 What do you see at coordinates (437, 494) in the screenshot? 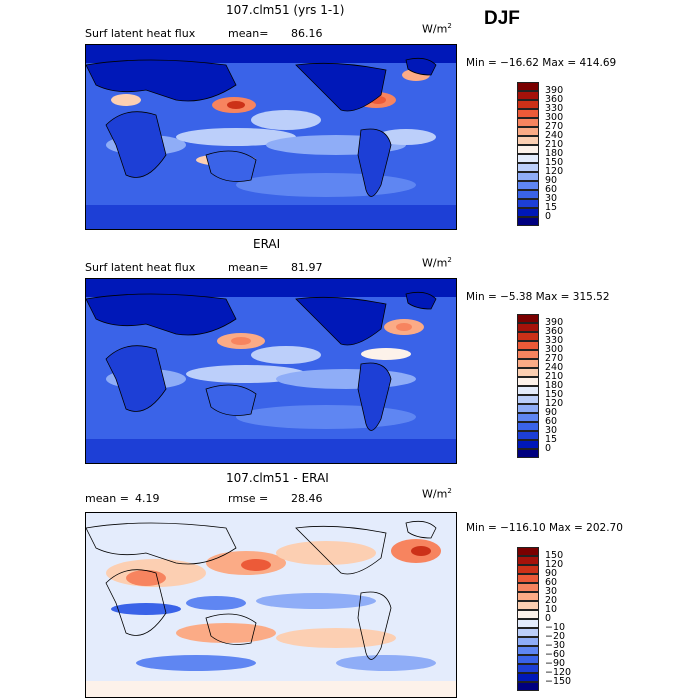
I see `panel-3-units: W/m2` at bounding box center [437, 494].